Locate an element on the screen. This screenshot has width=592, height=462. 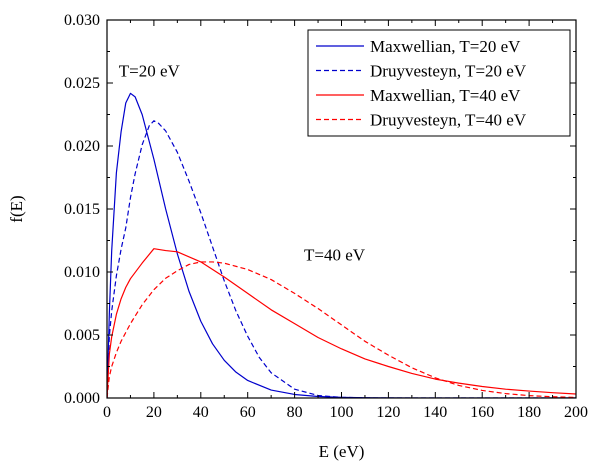
y-tick-label: 0.020 is located at coordinates (82, 146).